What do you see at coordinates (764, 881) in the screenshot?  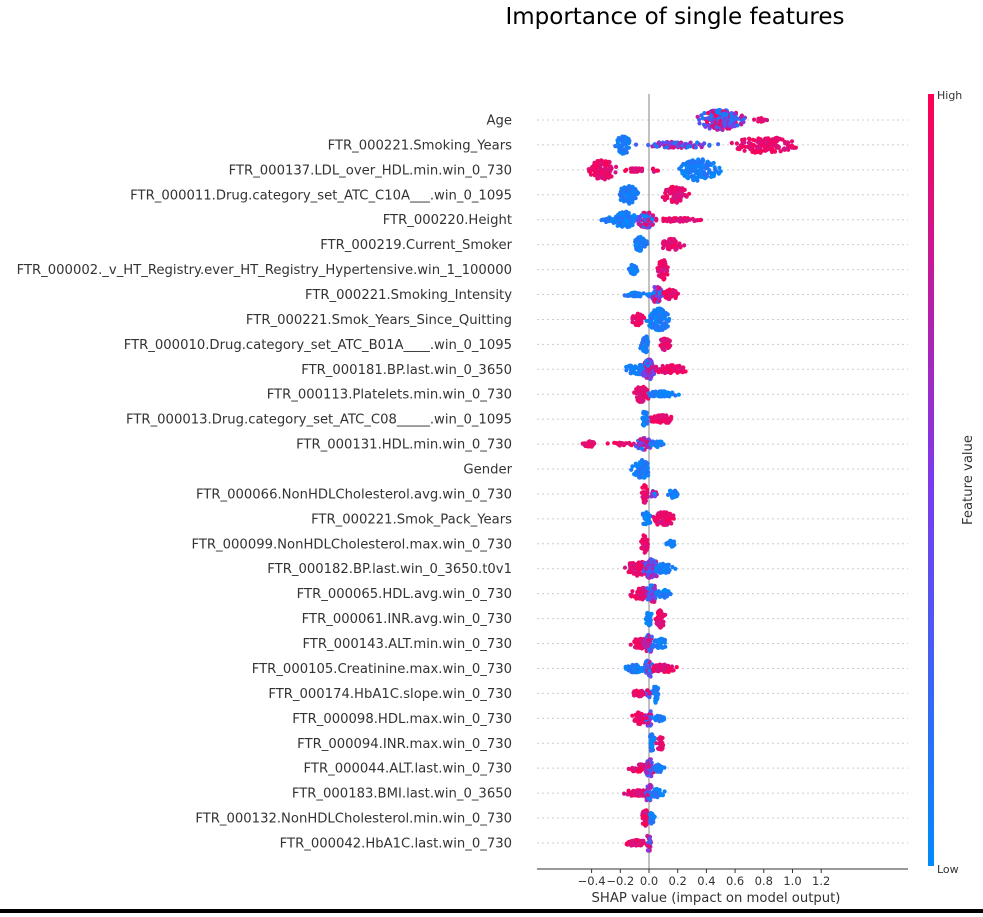 I see `x-tick-label: 0.8` at bounding box center [764, 881].